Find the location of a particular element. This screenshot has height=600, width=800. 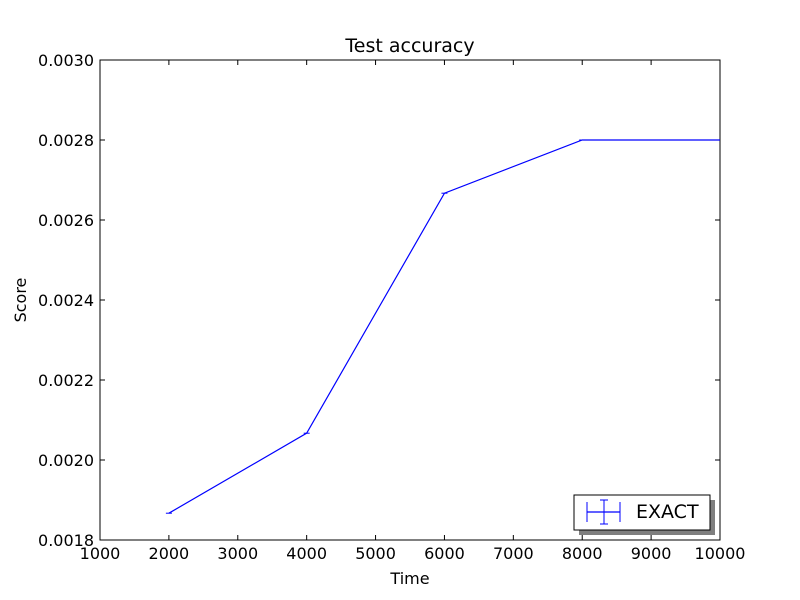

y-tick-label: 0.0024 is located at coordinates (66, 300).